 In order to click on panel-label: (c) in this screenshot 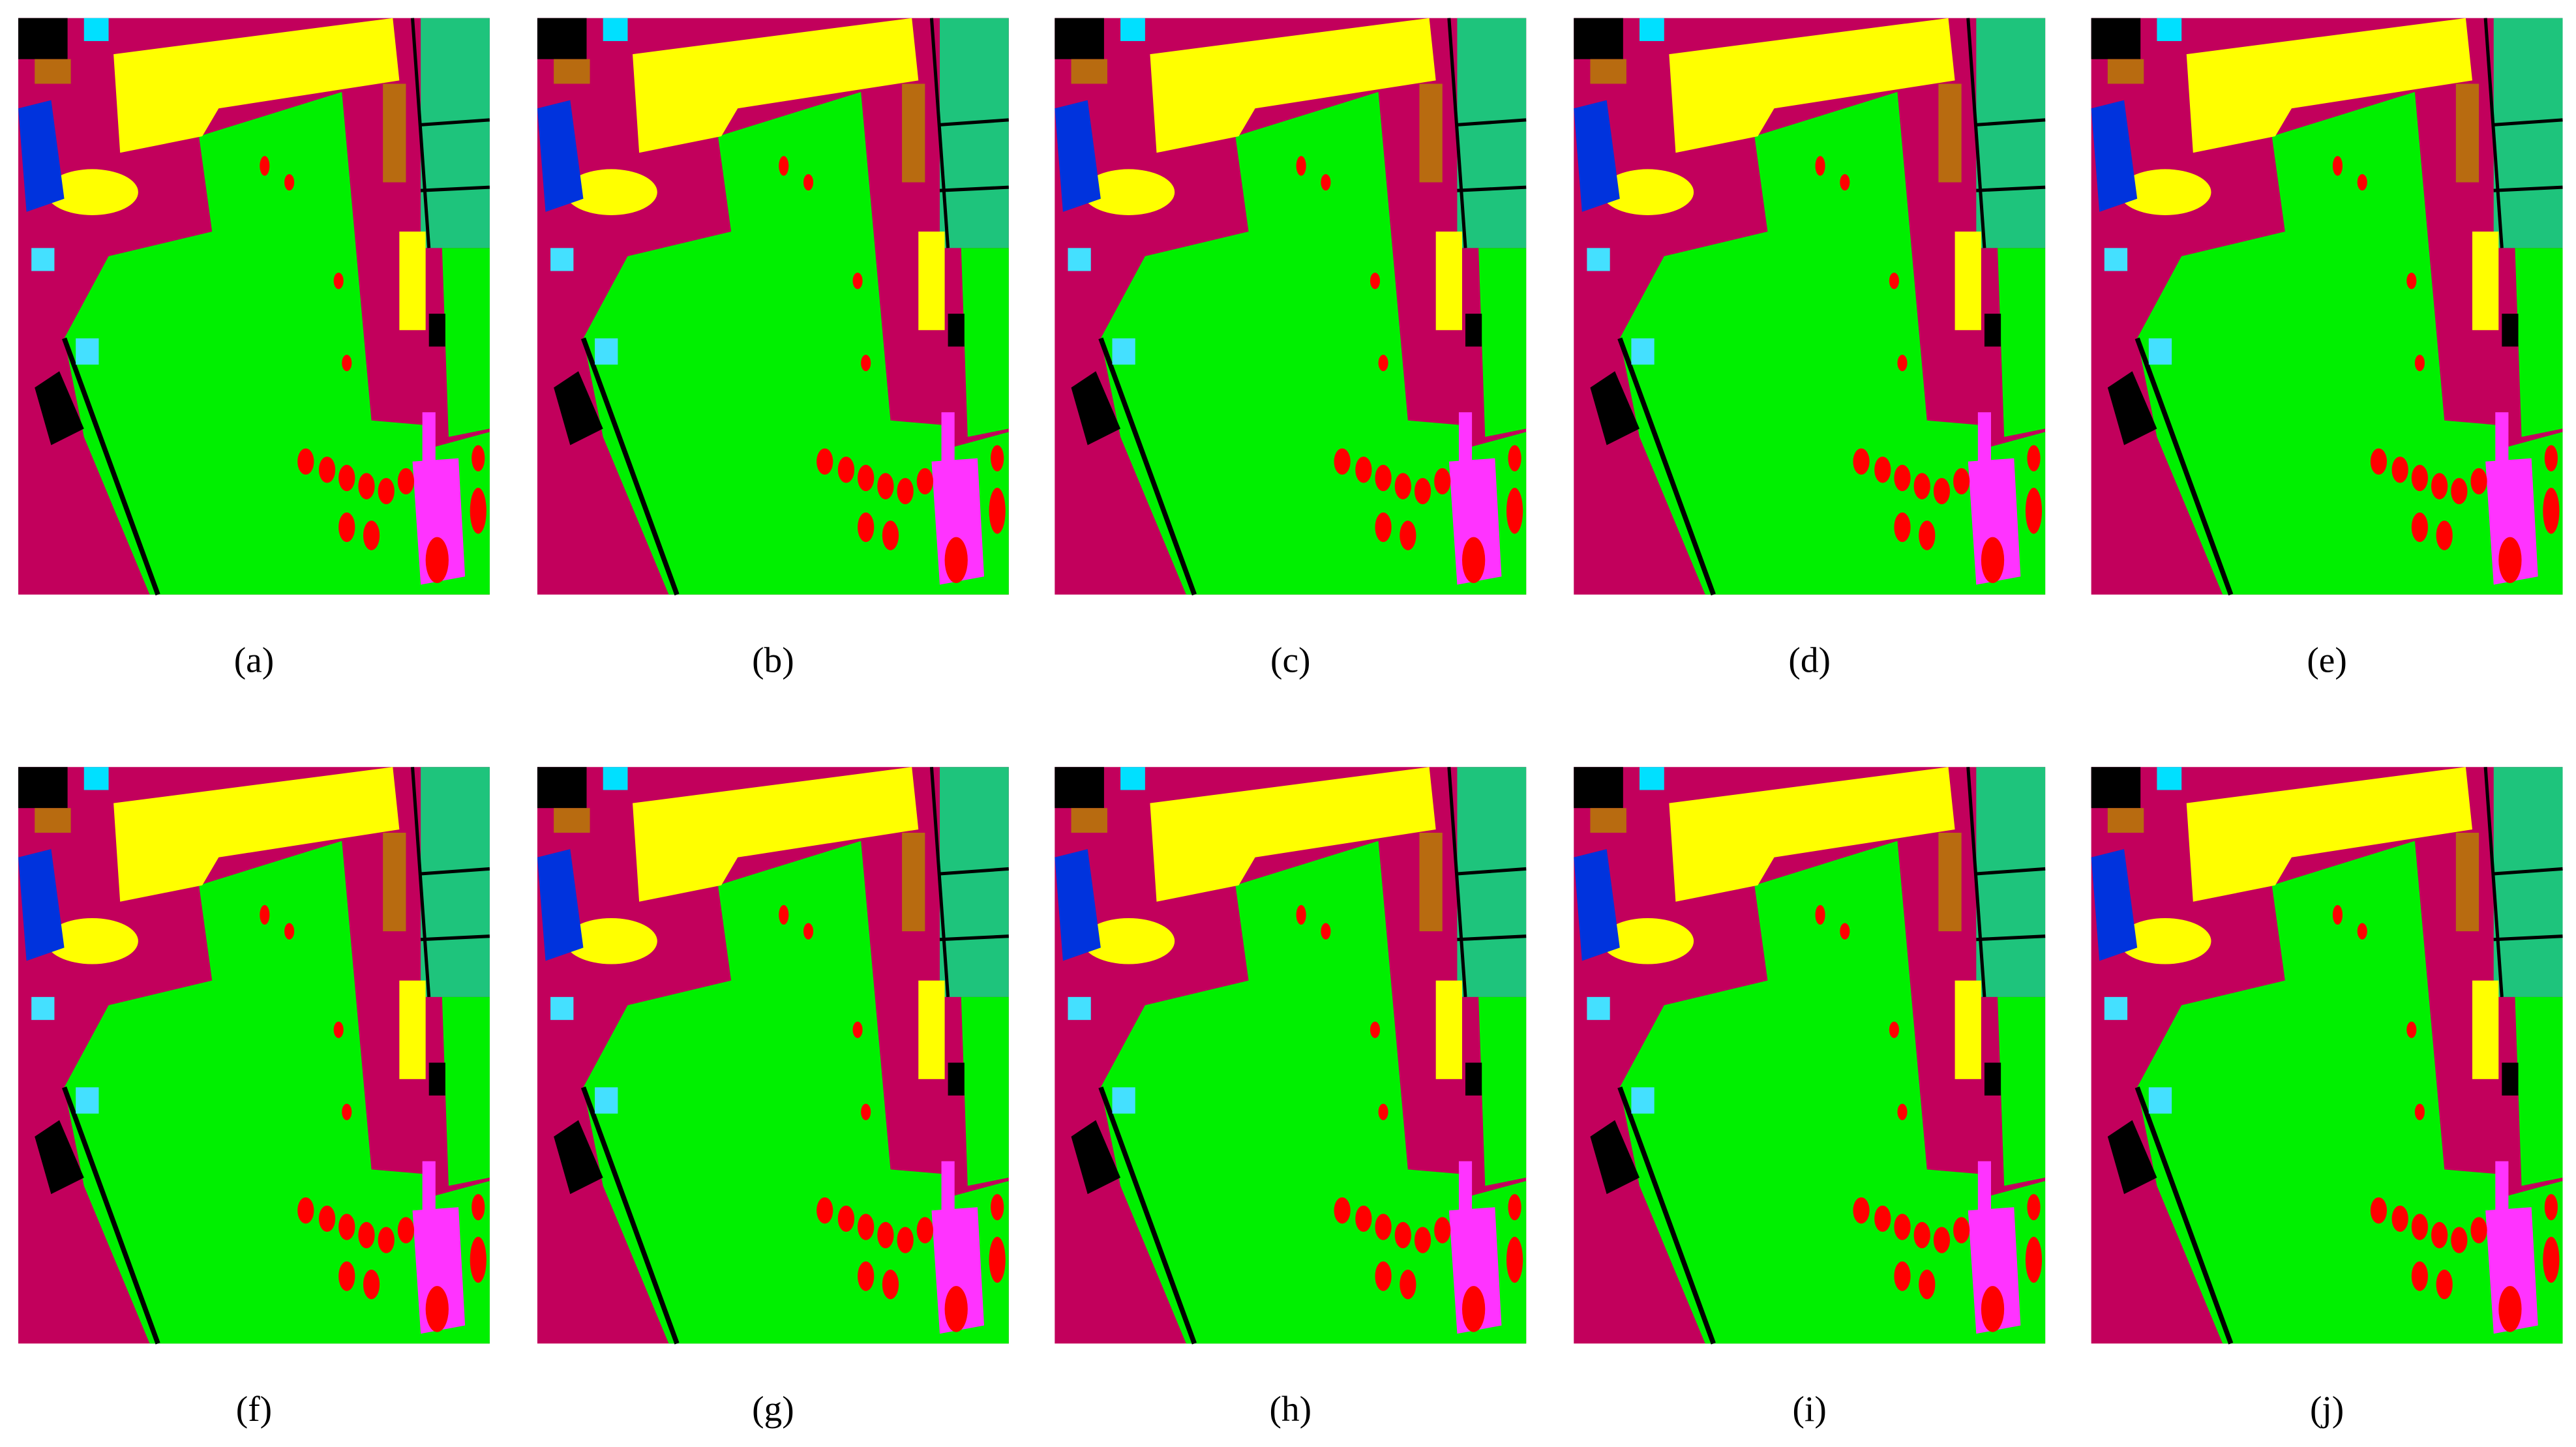, I will do `click(1290, 660)`.